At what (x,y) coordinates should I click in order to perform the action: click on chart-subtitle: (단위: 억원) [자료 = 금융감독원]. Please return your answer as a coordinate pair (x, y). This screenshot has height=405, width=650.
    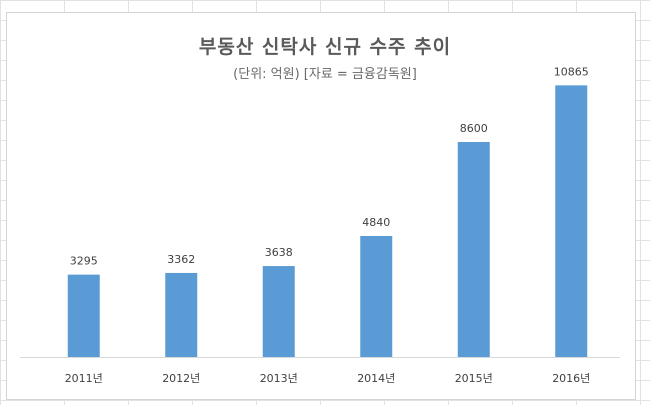
    Looking at the image, I should click on (325, 74).